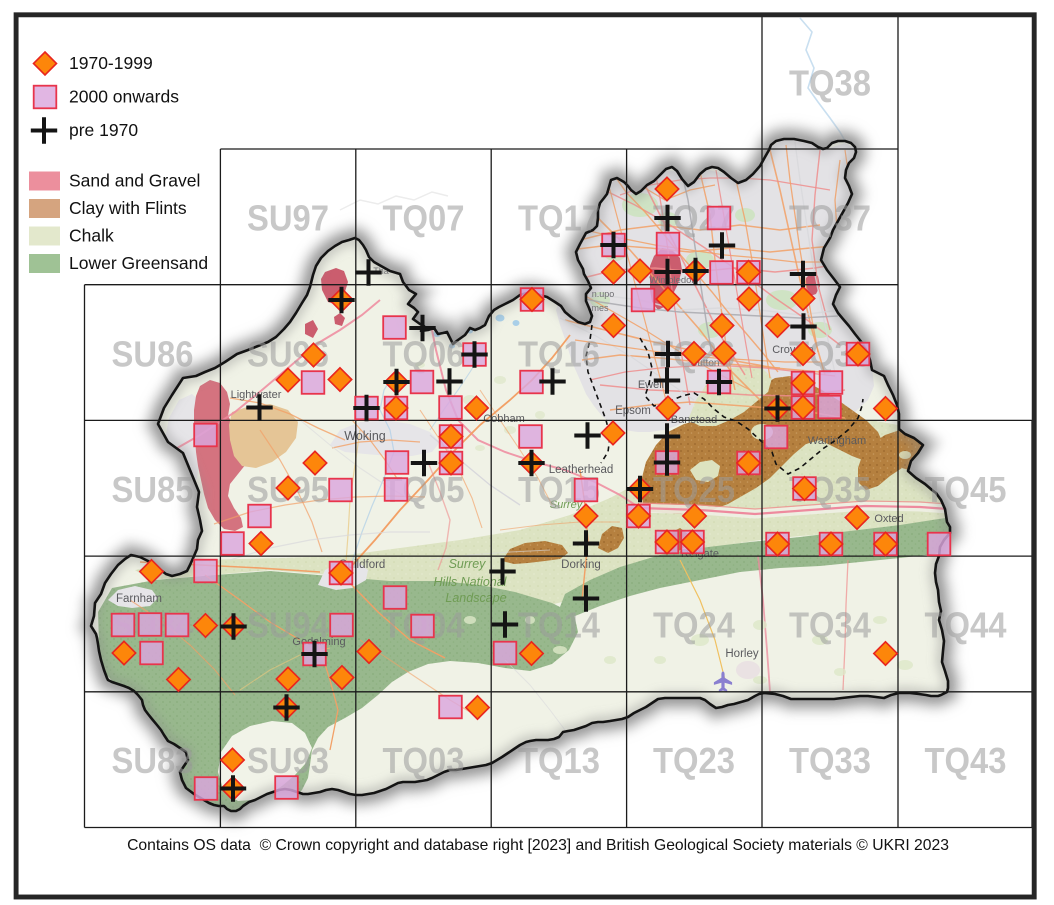 This screenshot has width=1054, height=905. I want to click on svg-text: TQ43, so click(966, 760).